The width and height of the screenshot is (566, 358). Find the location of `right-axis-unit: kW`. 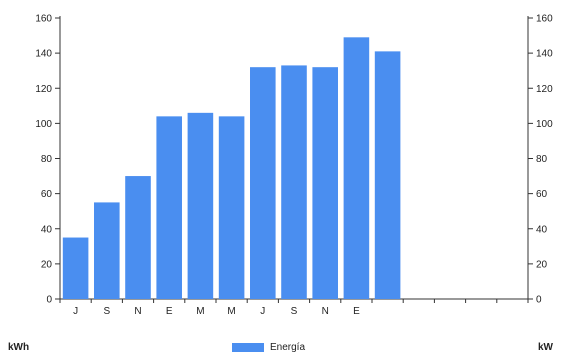

right-axis-unit: kW is located at coordinates (545, 347).